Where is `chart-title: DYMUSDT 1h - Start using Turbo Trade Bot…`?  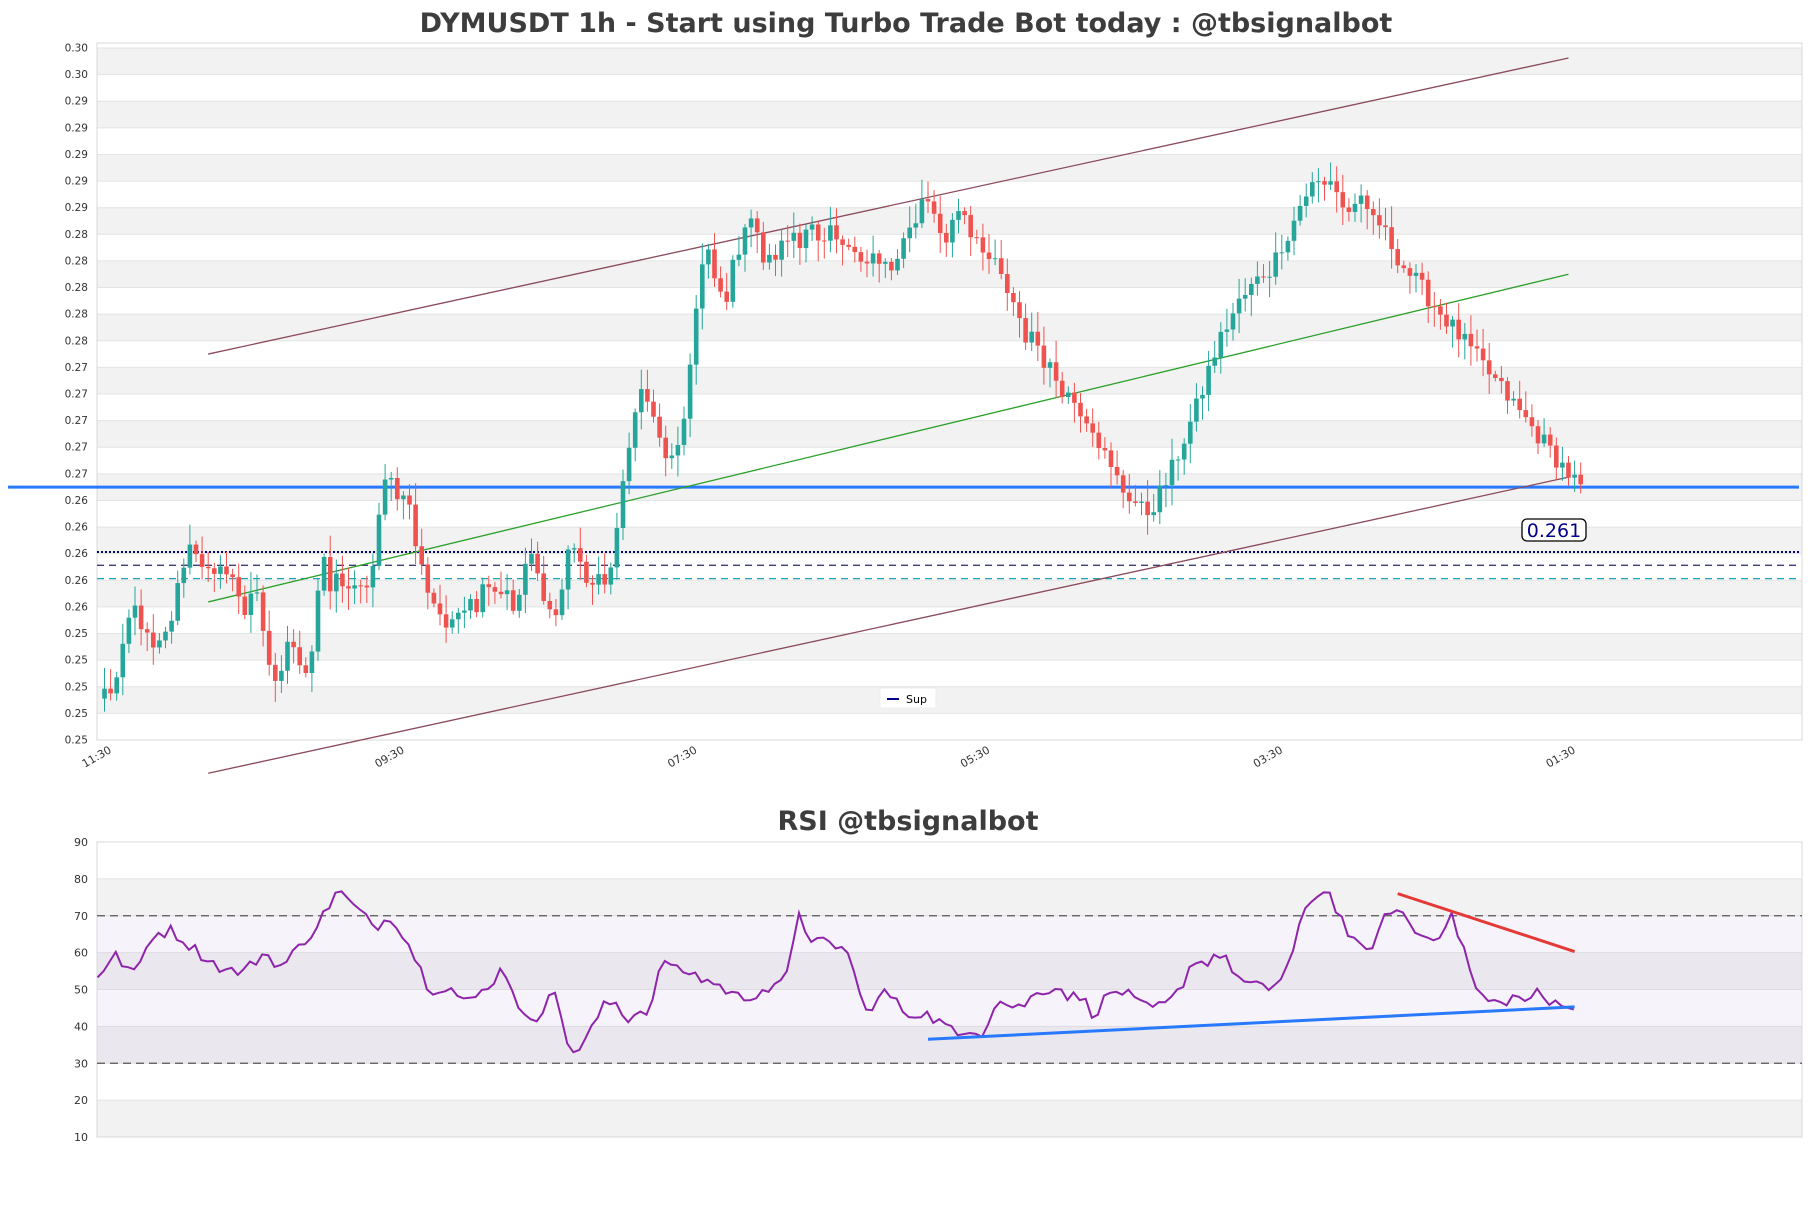 chart-title: DYMUSDT 1h - Start using Turbo Trade Bot… is located at coordinates (906, 23).